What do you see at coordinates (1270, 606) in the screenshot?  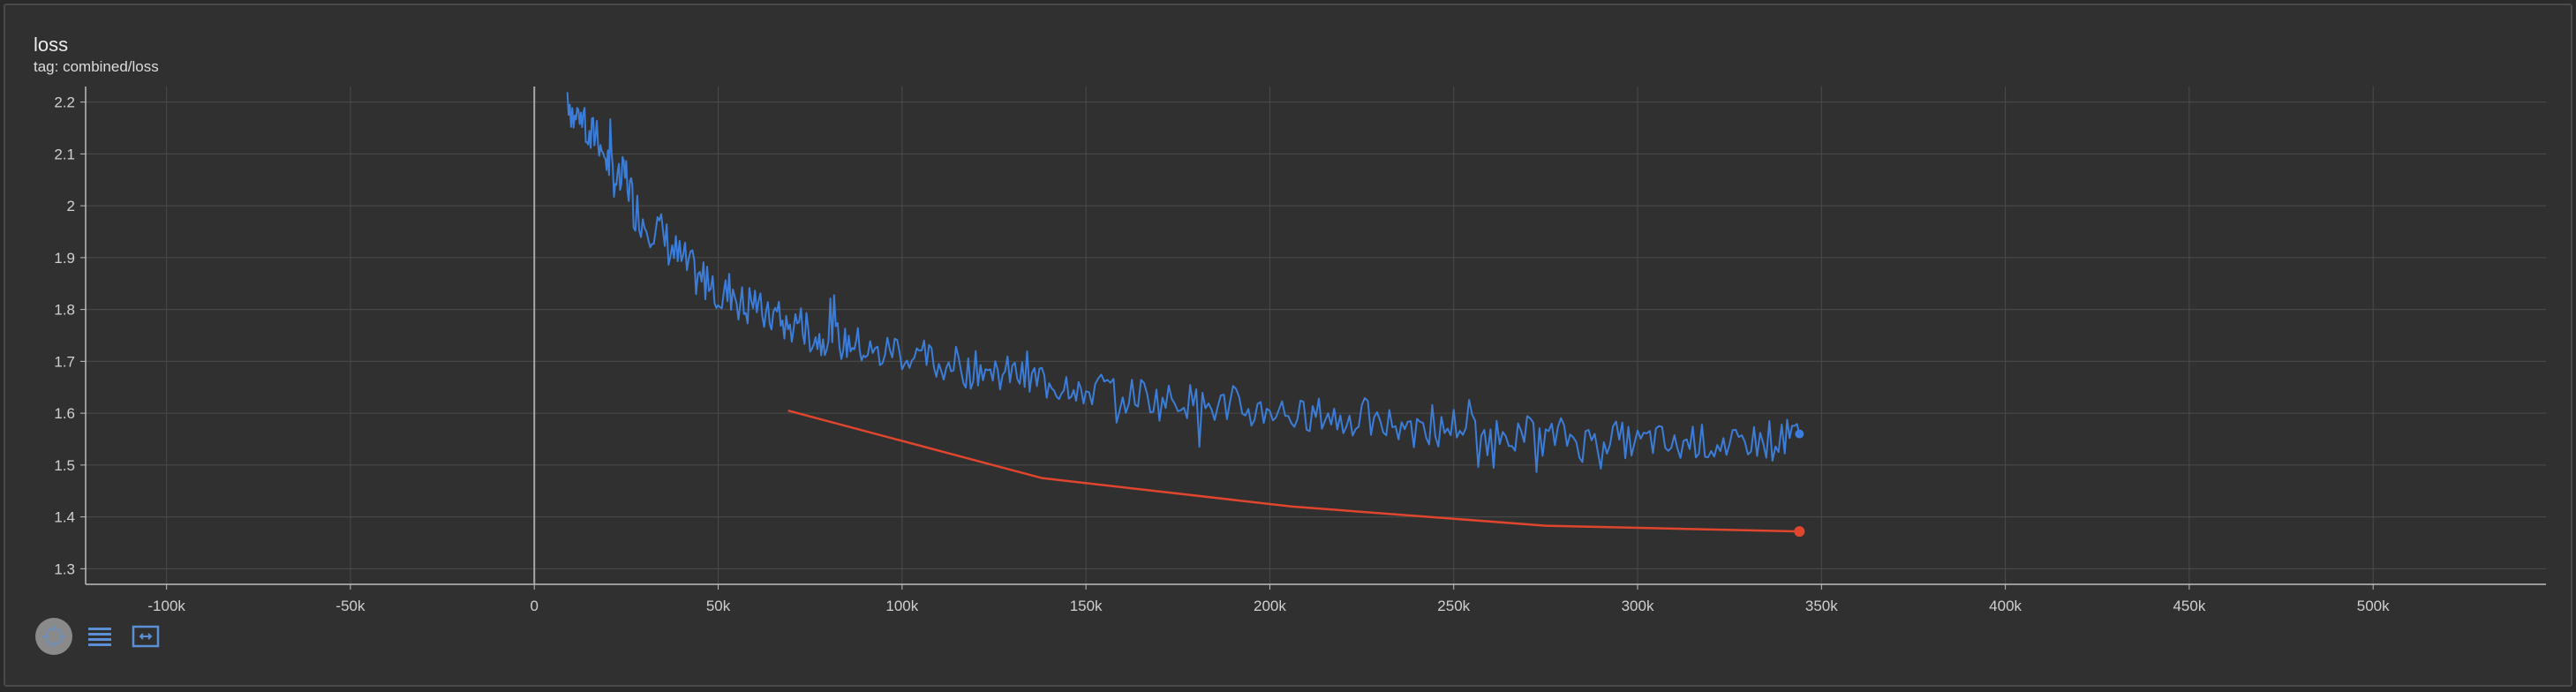 I see `x-tick-label: 200k` at bounding box center [1270, 606].